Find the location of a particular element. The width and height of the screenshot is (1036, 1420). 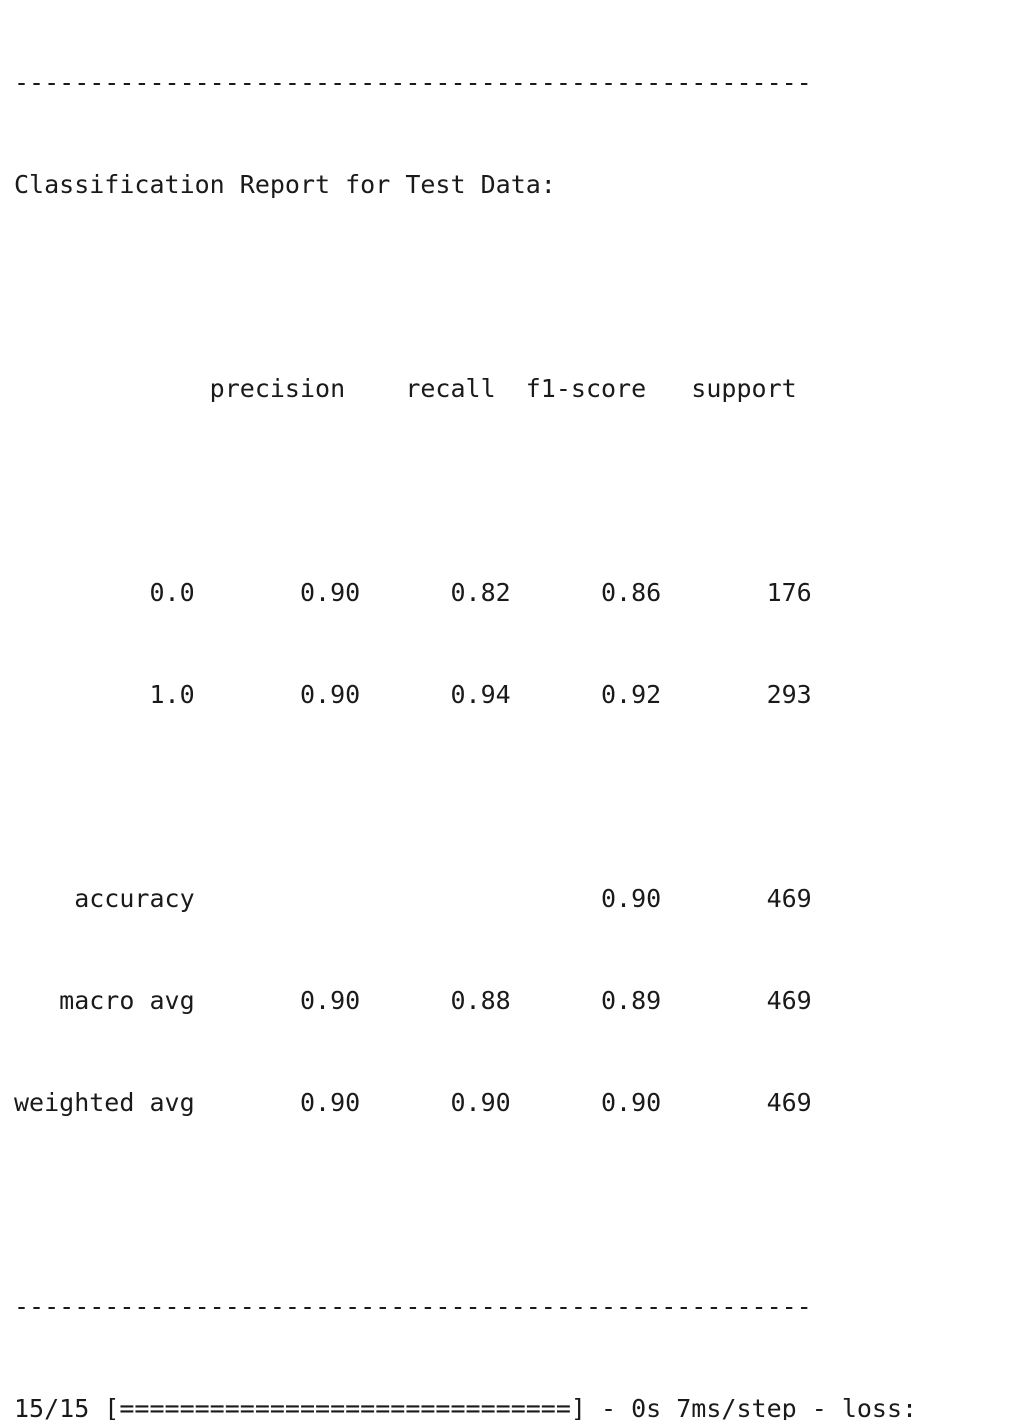

report-row-class-1: 1.0 0.90 0.94 0.92 293 is located at coordinates (413, 694).